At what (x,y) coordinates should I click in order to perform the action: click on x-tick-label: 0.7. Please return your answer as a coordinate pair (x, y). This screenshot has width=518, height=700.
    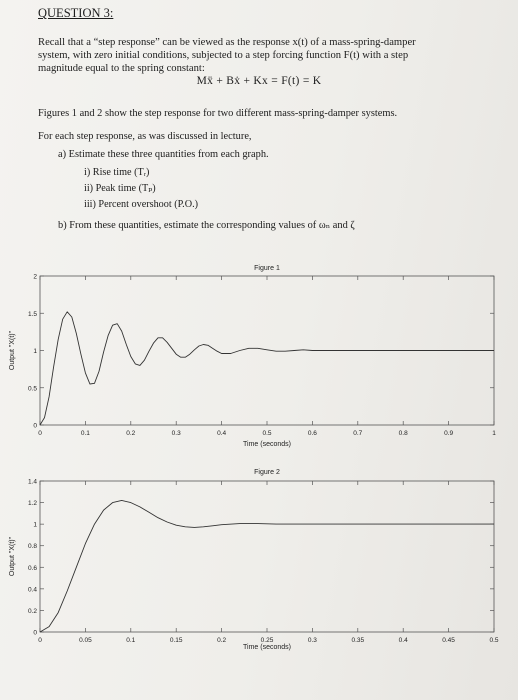
    Looking at the image, I should click on (357, 433).